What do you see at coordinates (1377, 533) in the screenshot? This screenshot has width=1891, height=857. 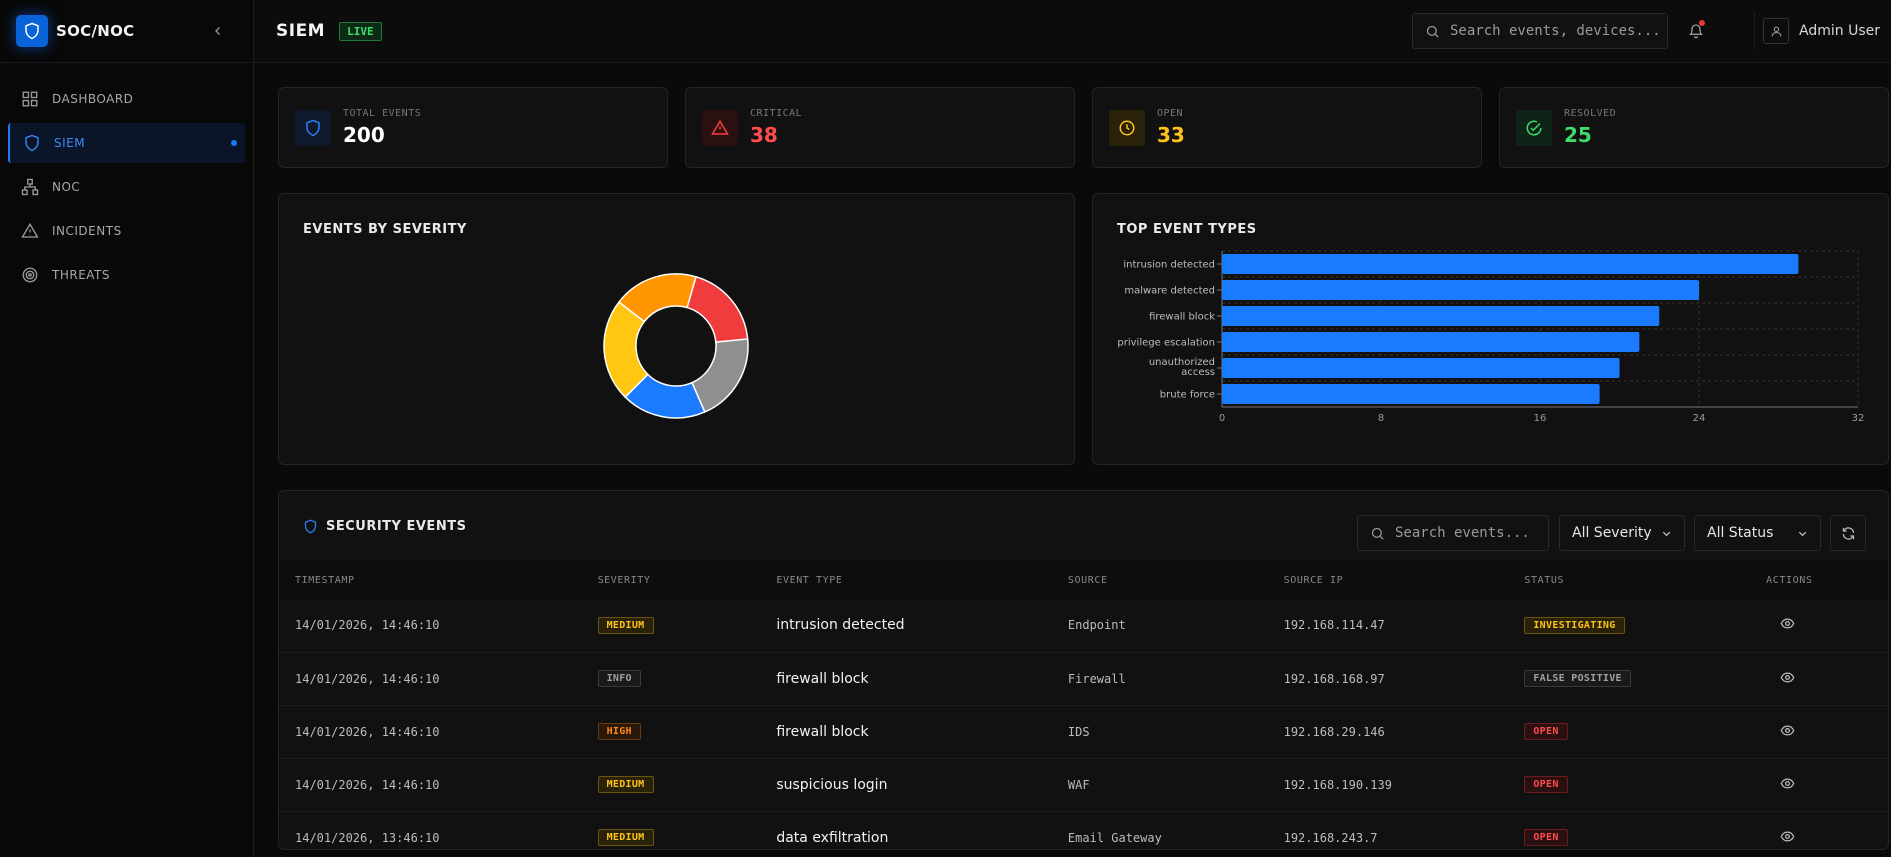 I see `search-icon` at bounding box center [1377, 533].